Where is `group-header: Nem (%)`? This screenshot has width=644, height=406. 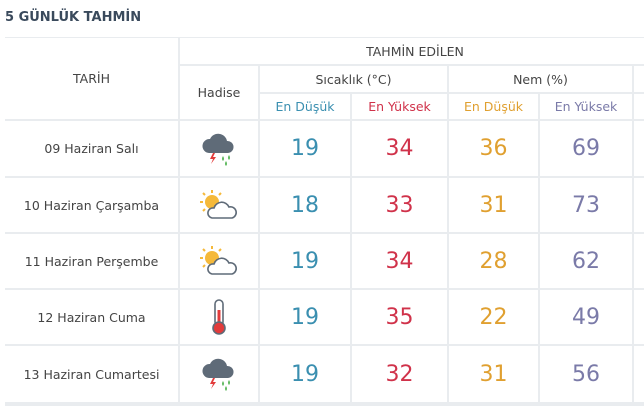
group-header: Nem (%) is located at coordinates (540, 79).